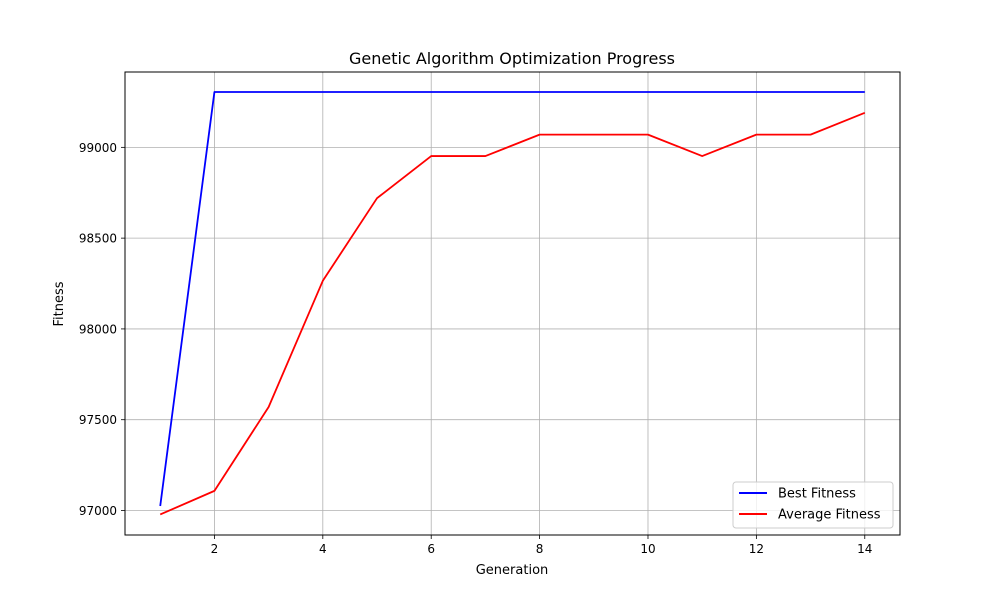  I want to click on legend: Best Fitness Average Fitness, so click(813, 505).